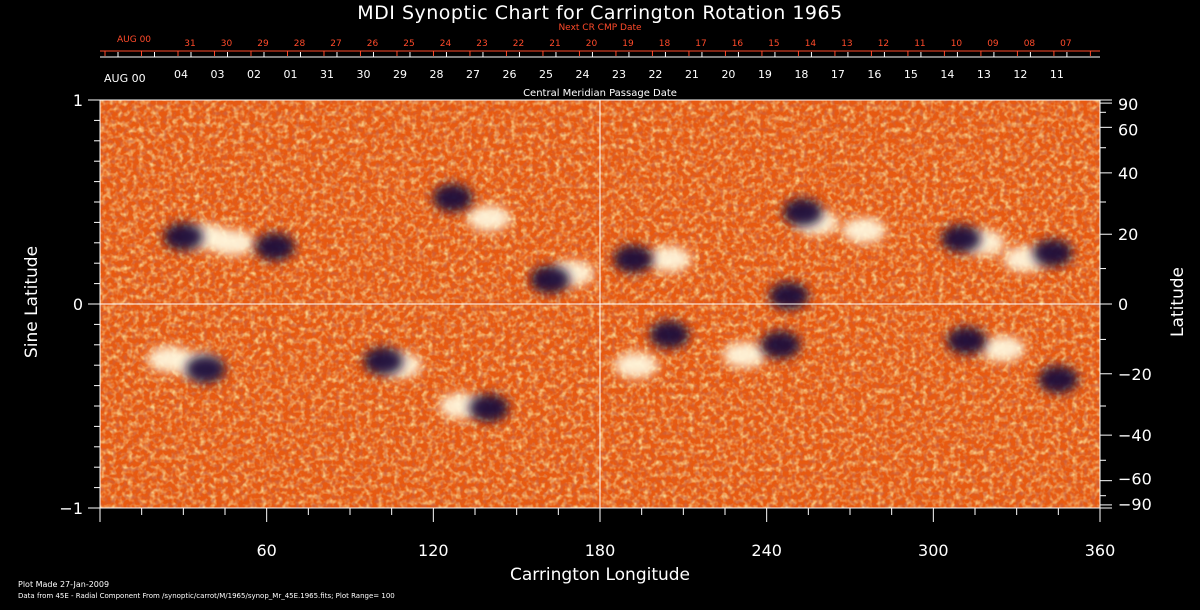 The image size is (1200, 610). I want to click on top-axis-date-label: 01, so click(290, 74).